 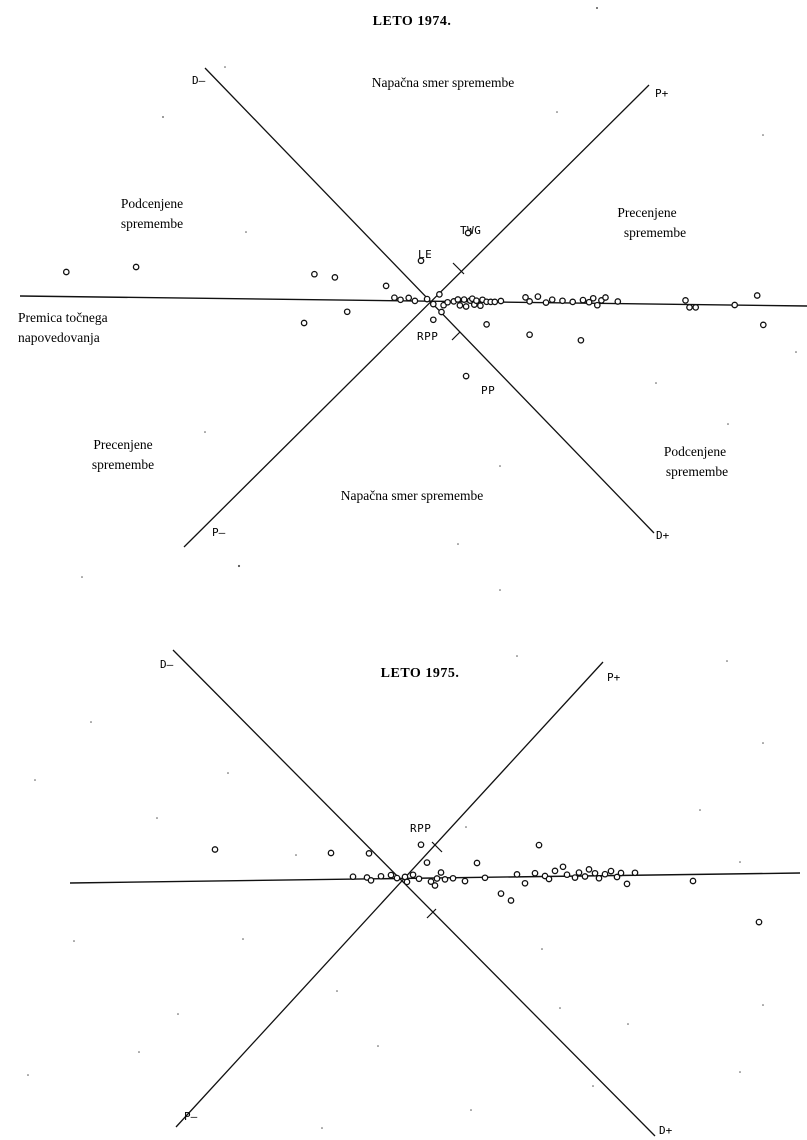 I want to click on region-lower-left-line2: spremembe, so click(x=123, y=464).